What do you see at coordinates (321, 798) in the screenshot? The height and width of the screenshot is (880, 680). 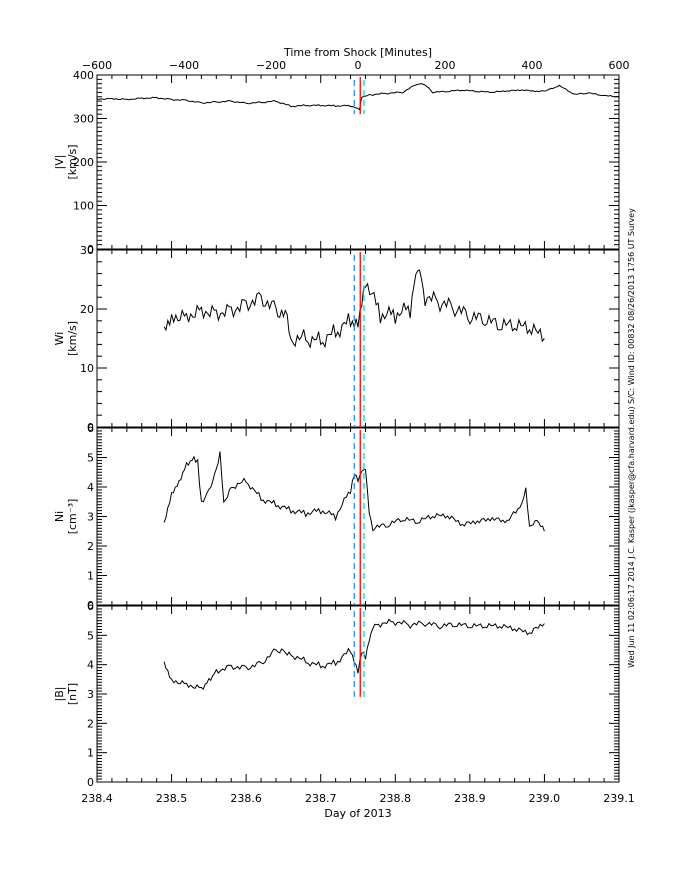 I see `bottom-tick-label: 238.7` at bounding box center [321, 798].